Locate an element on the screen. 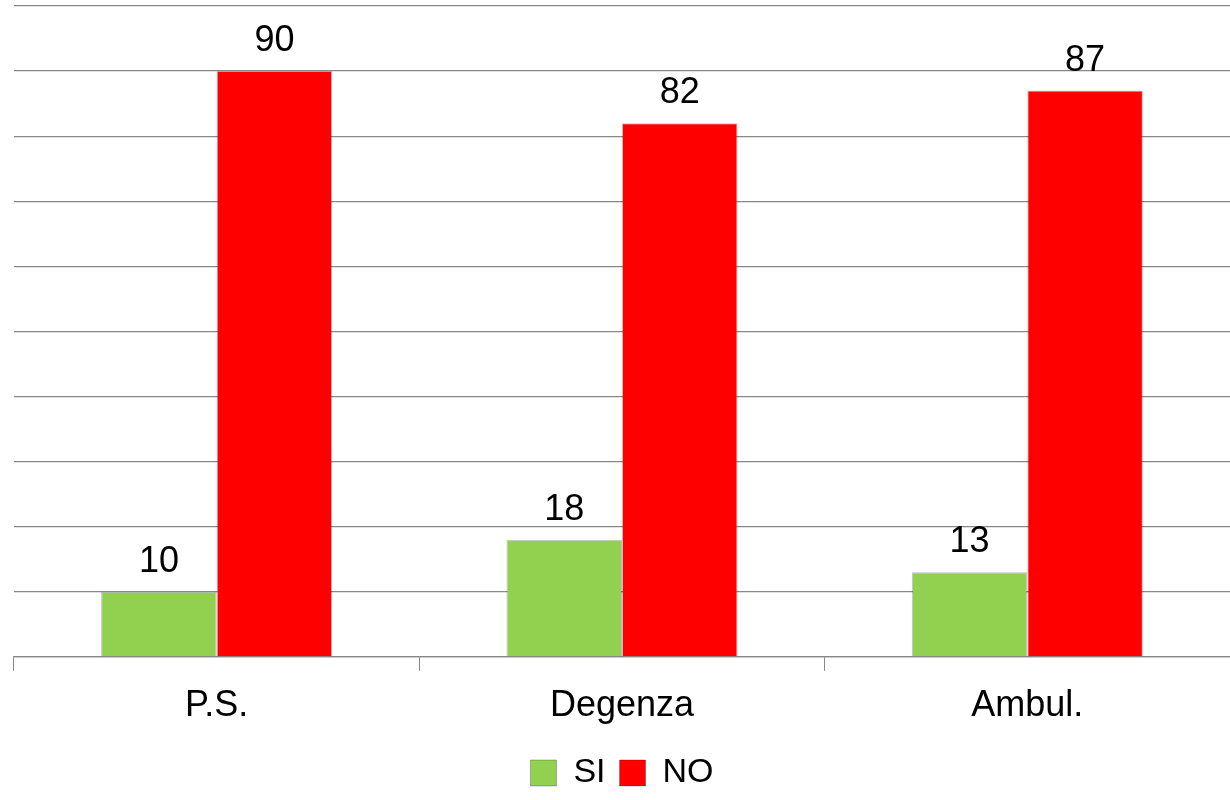 The height and width of the screenshot is (800, 1230). legend-label: NO is located at coordinates (688, 770).